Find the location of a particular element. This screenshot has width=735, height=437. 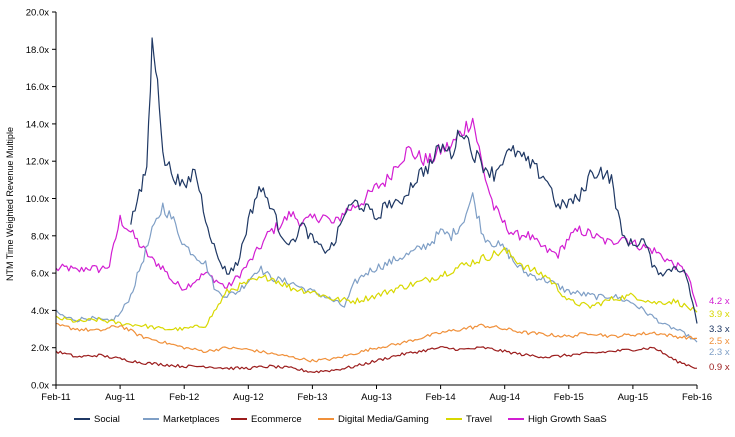

end-labels: 4.2 x 3.9 x 3.3 x2.5 x2.3 x 0.9 x is located at coordinates (719, 334).